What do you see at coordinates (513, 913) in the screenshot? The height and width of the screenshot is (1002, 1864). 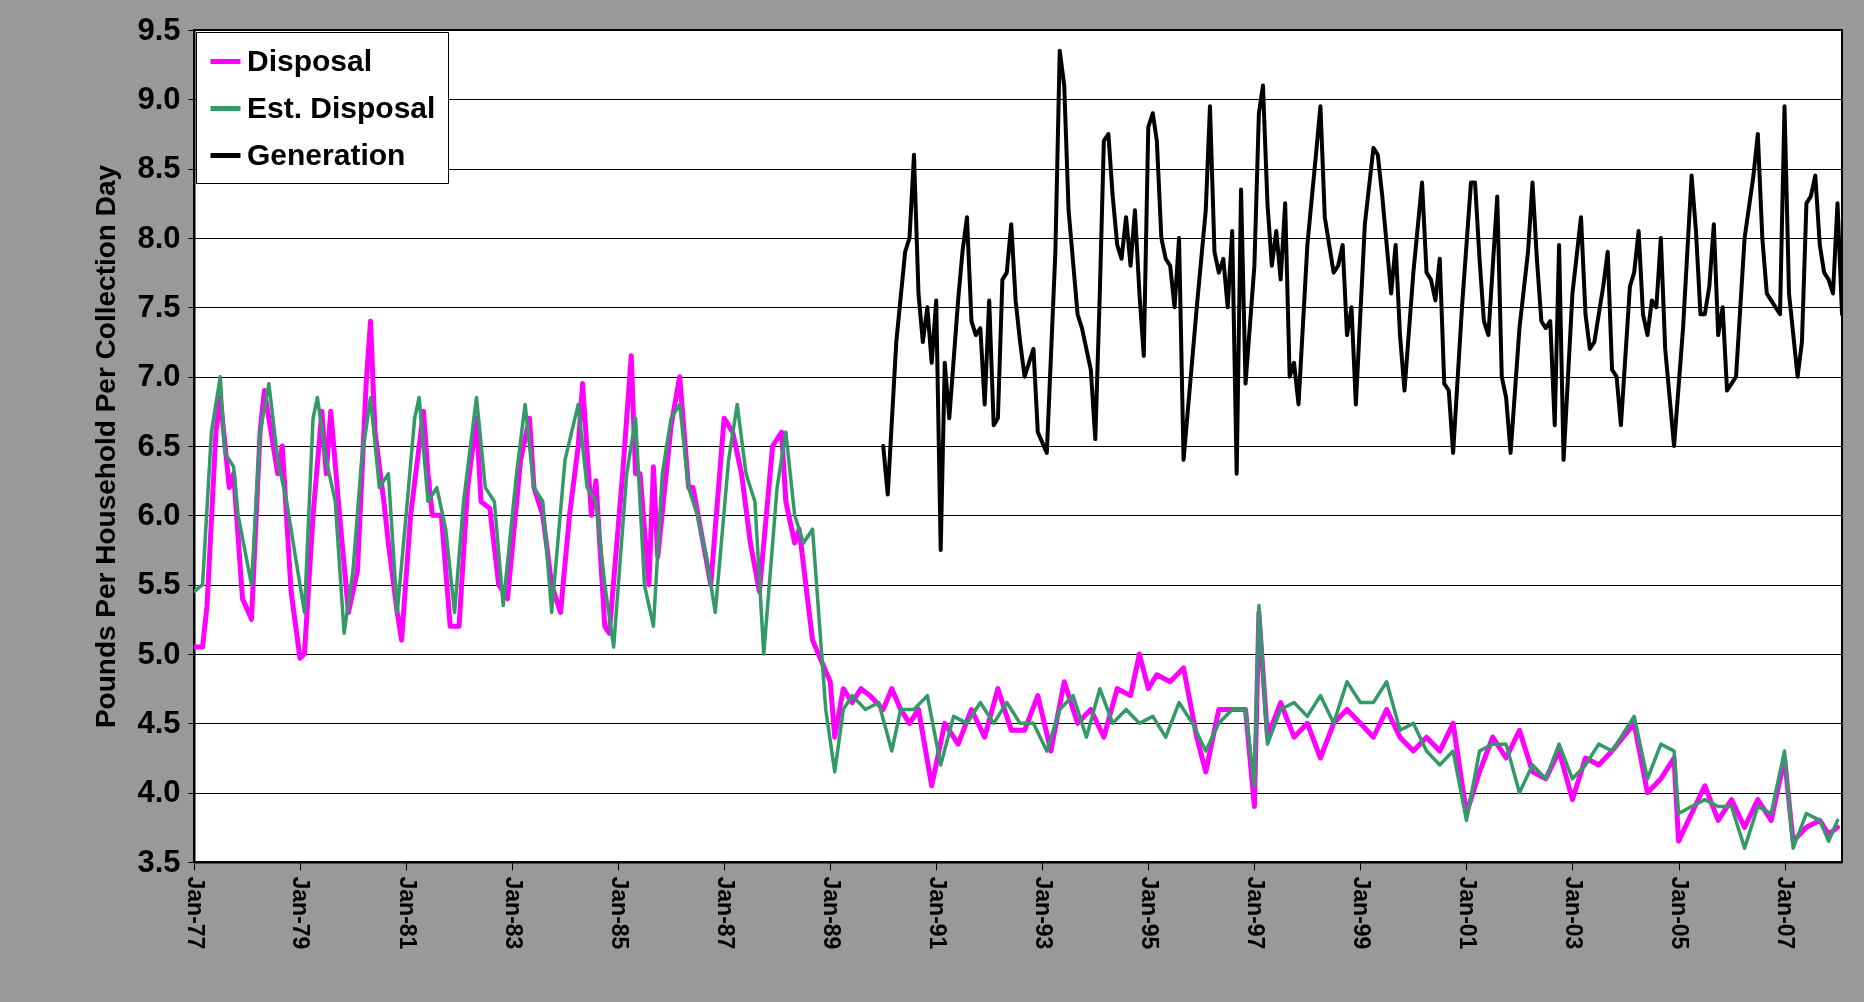 I see `x-tick-label: Jan-83` at bounding box center [513, 913].